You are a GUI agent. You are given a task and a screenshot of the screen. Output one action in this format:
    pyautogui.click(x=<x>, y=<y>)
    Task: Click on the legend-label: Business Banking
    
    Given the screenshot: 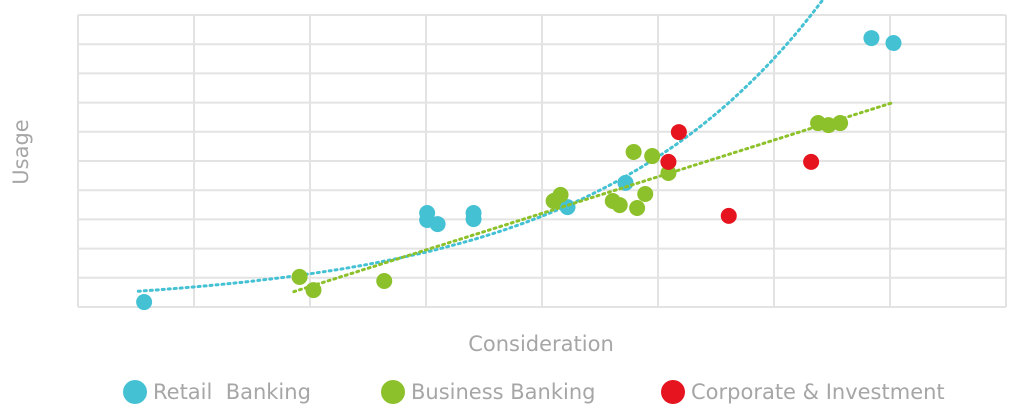 What is the action you would take?
    pyautogui.click(x=503, y=392)
    